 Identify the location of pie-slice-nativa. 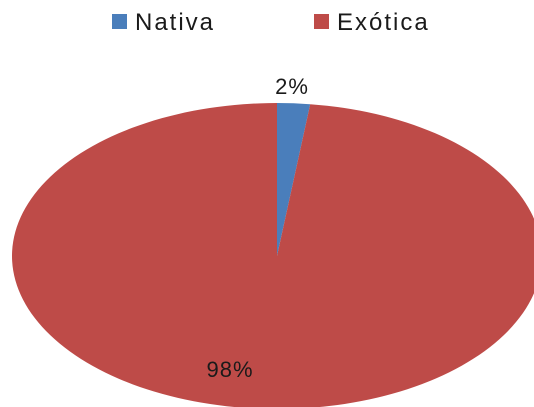
(294, 179).